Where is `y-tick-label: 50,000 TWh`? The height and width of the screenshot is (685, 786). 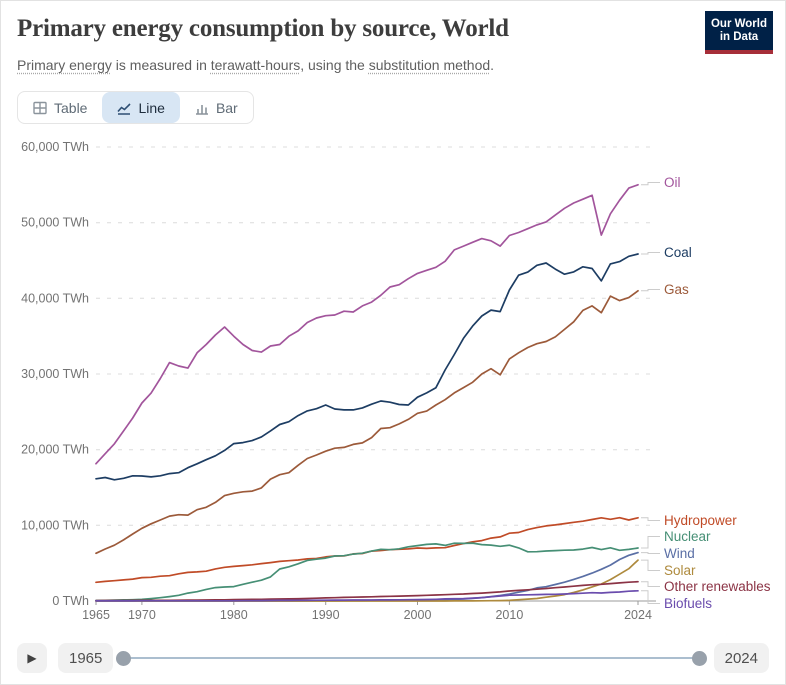 y-tick-label: 50,000 TWh is located at coordinates (55, 223).